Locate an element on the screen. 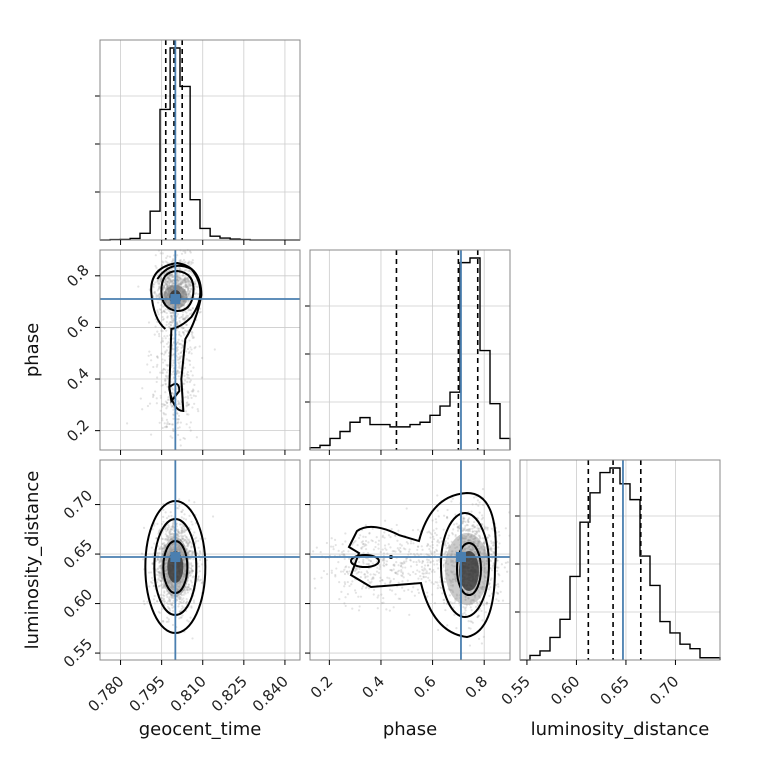 Image resolution: width=760 pixels, height=760 pixels. y-tick-label: 0.55 is located at coordinates (78, 653).